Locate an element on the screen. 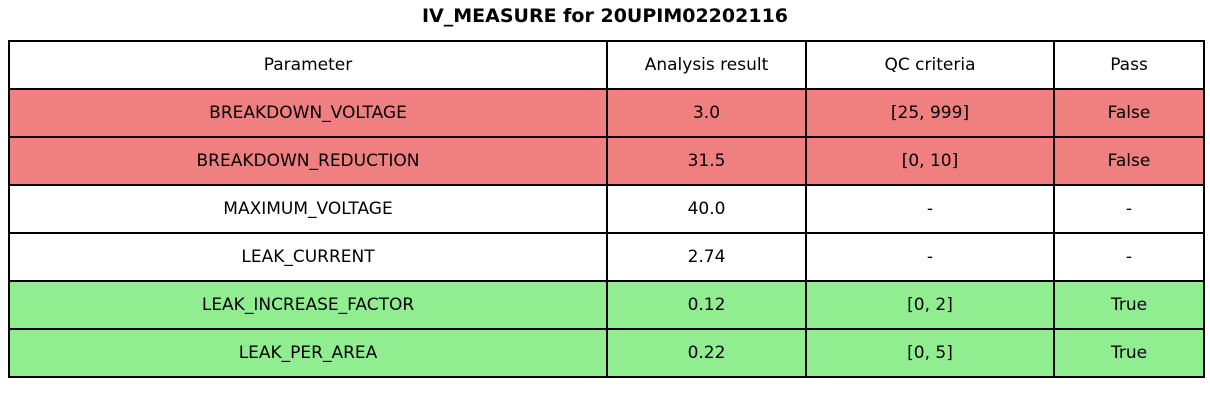  result-cell: 0.12 is located at coordinates (706, 305).